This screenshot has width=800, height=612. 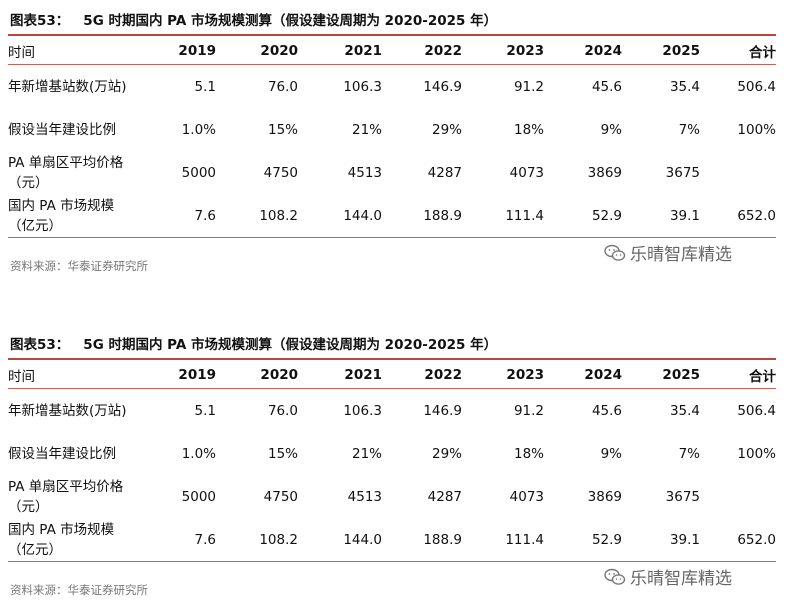 I want to click on table-cell, so click(x=738, y=496).